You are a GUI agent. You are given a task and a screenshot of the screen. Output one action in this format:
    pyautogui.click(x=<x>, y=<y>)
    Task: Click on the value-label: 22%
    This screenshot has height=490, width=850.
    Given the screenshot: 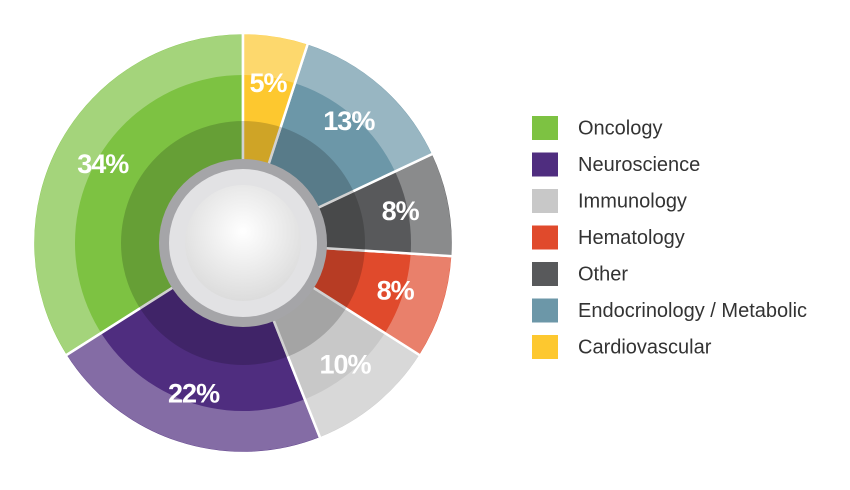 What is the action you would take?
    pyautogui.click(x=194, y=393)
    